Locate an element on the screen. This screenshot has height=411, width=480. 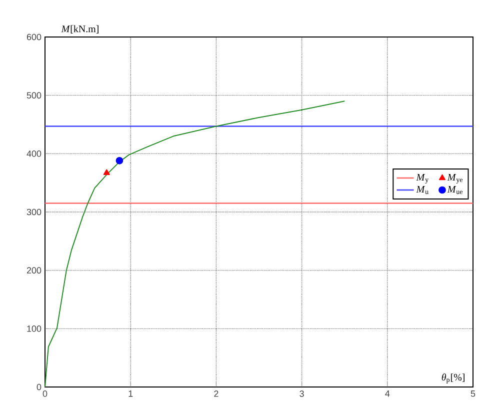
legend-label: M$_{ue}$ is located at coordinates (454, 190).